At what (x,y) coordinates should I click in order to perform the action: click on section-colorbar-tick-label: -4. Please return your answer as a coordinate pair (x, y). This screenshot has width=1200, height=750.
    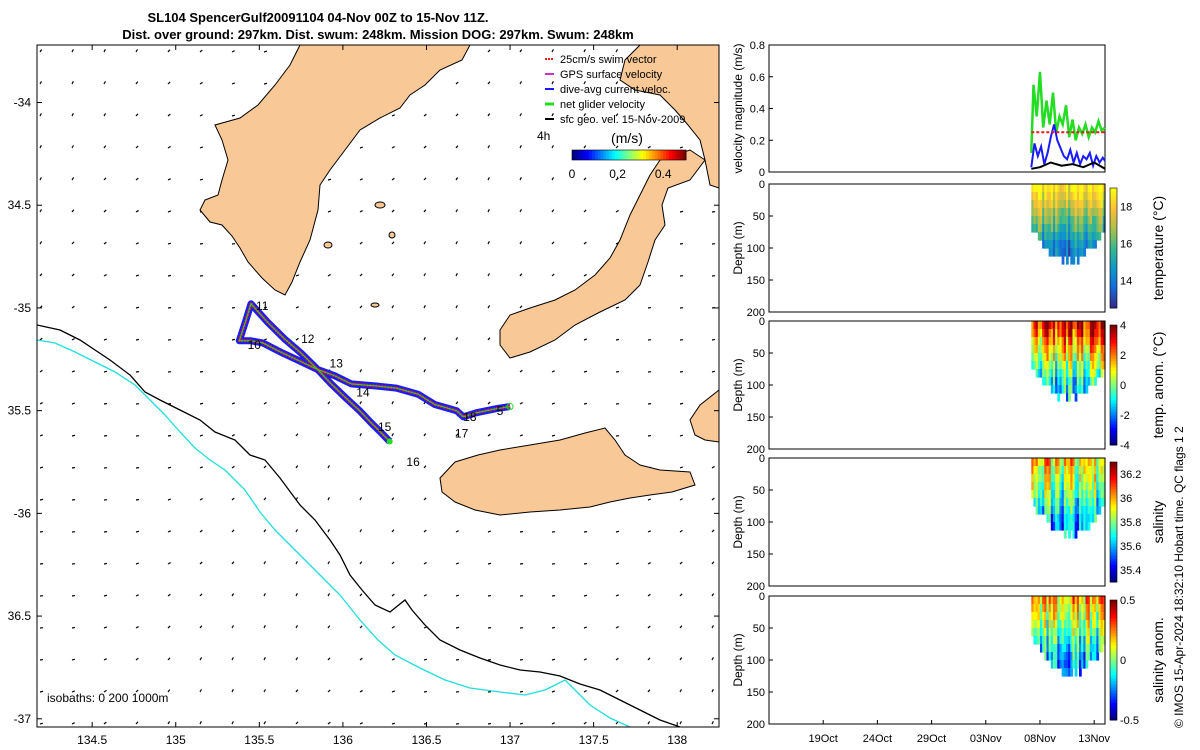
    Looking at the image, I should click on (1125, 446).